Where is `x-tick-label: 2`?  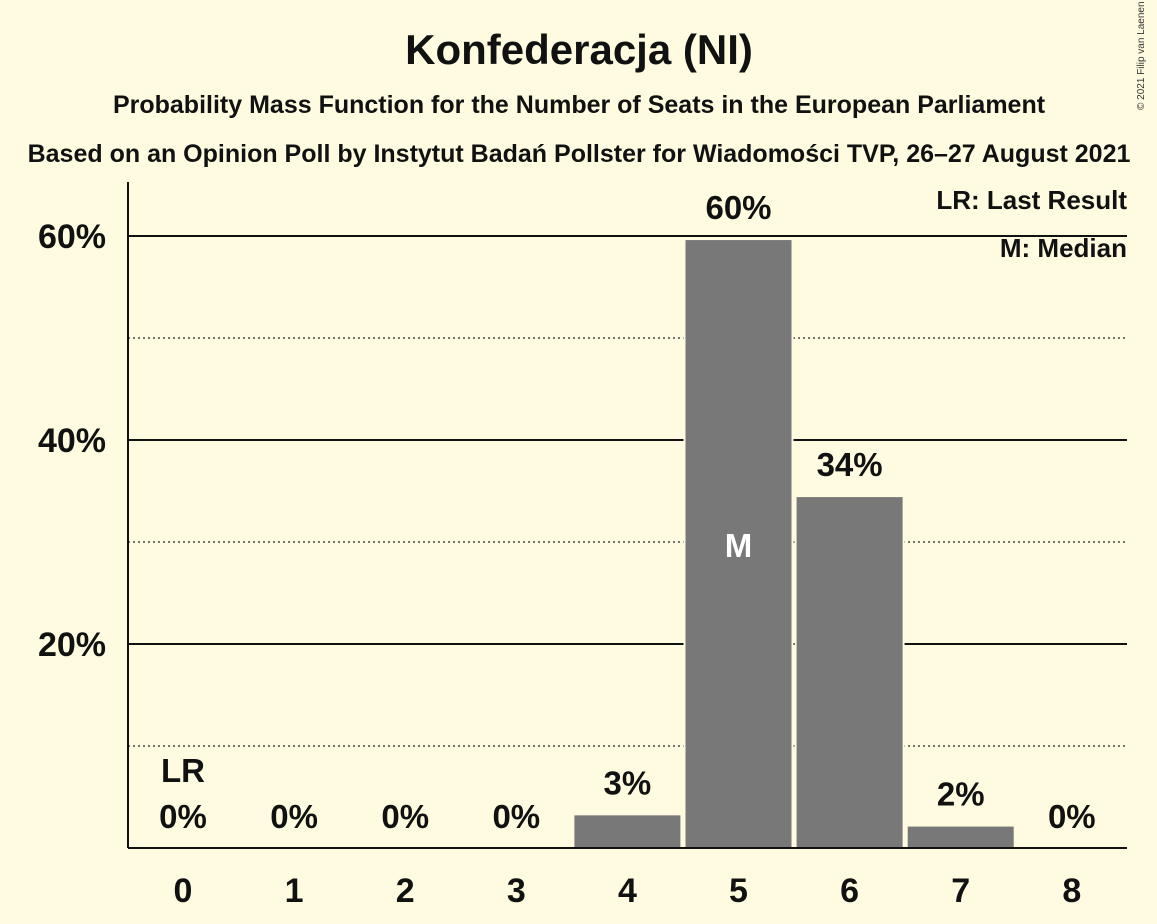 x-tick-label: 2 is located at coordinates (405, 891).